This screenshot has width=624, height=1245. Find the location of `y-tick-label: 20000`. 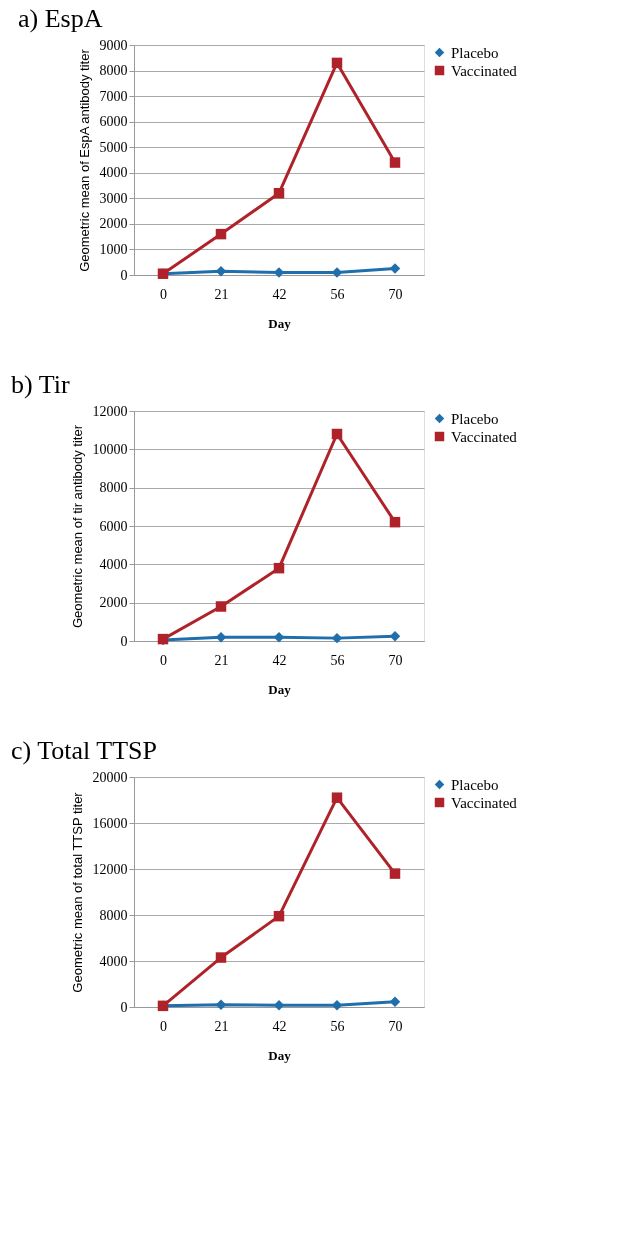

y-tick-label: 20000 is located at coordinates (110, 777).